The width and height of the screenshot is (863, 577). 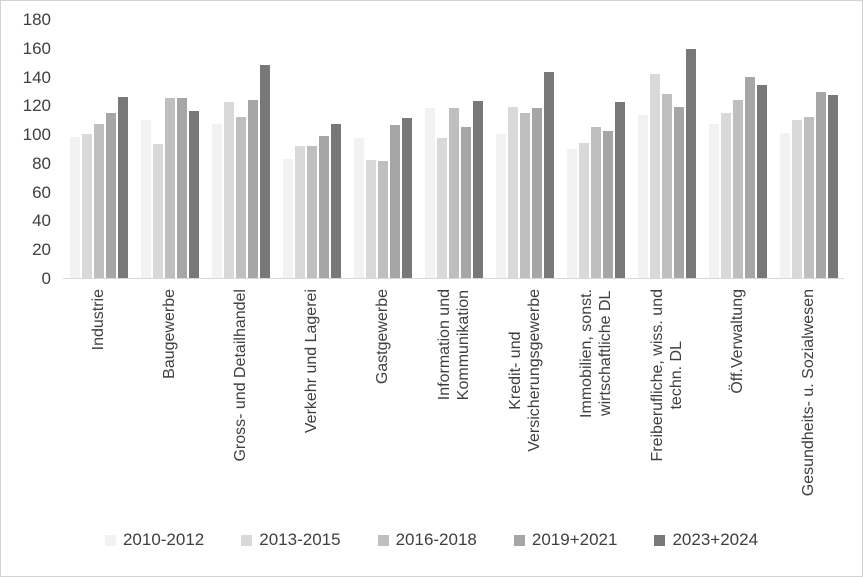 What do you see at coordinates (163, 539) in the screenshot?
I see `legend-label: 2010-2012` at bounding box center [163, 539].